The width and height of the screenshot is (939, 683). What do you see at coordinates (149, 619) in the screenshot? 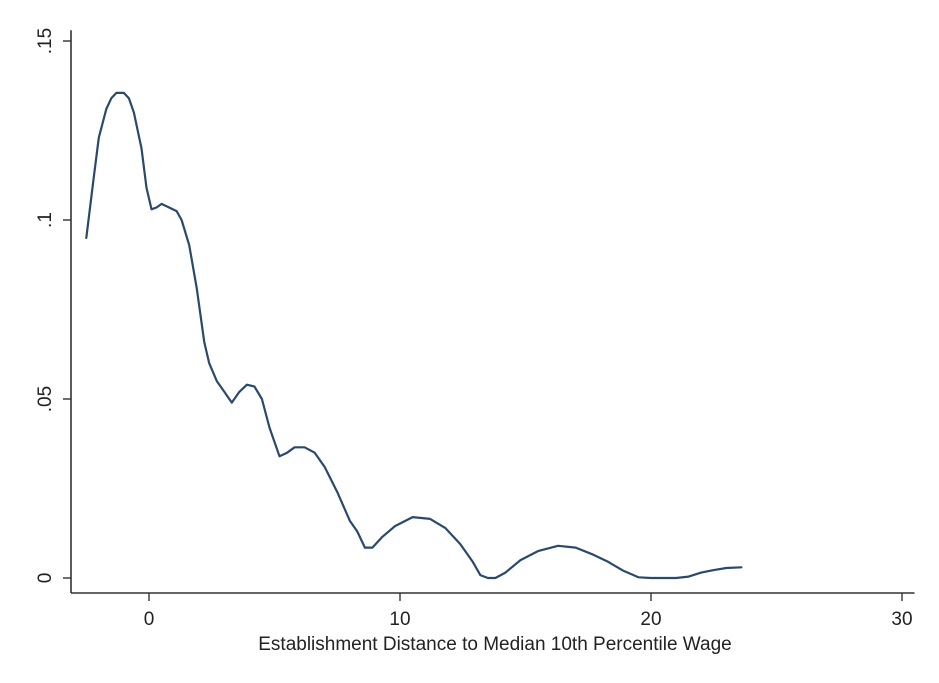
I see `x-tick-label: 0` at bounding box center [149, 619].